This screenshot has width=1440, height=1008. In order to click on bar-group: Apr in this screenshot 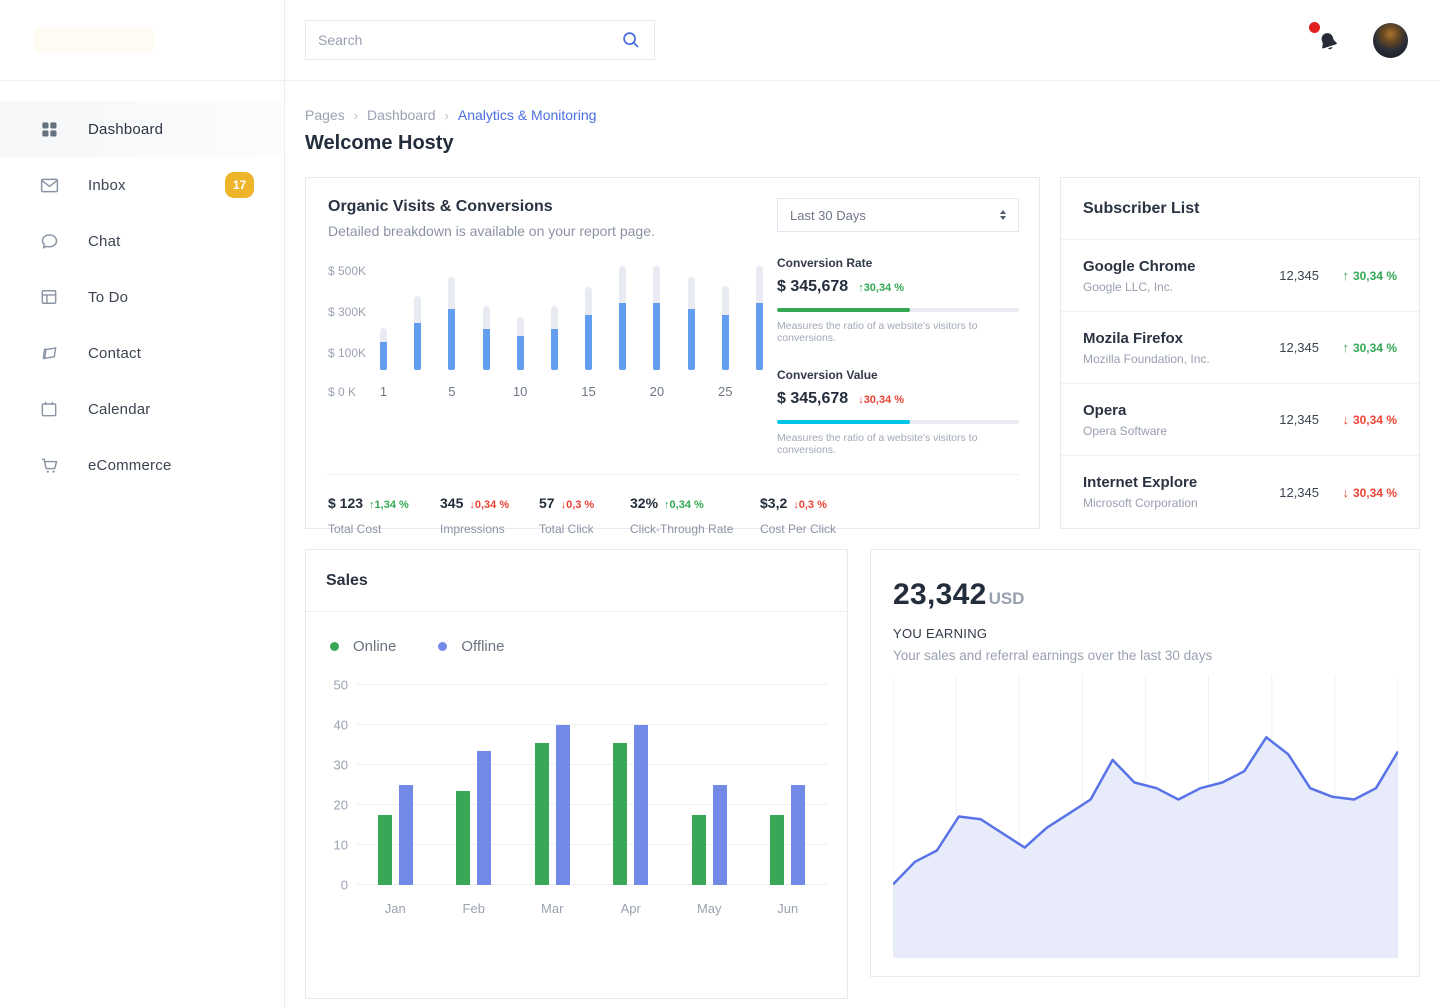, I will do `click(631, 800)`.